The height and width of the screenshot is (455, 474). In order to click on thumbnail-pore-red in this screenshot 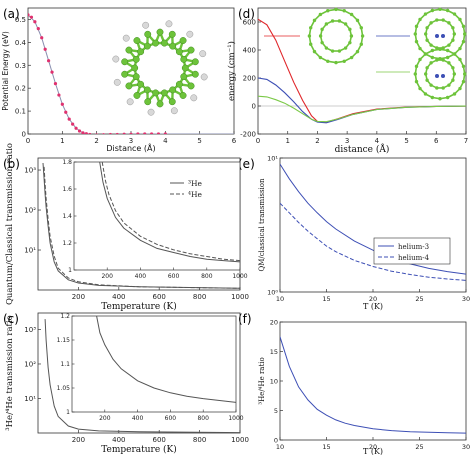, I will do `click(336, 36)`.